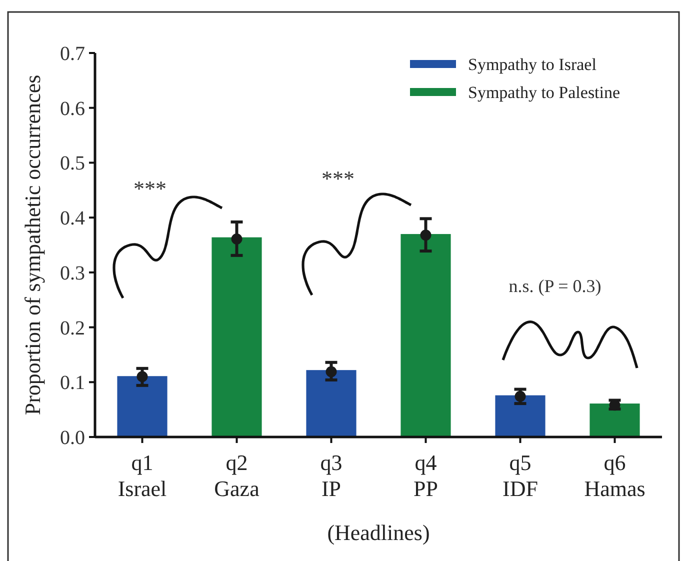 The image size is (687, 561). Describe the element at coordinates (237, 475) in the screenshot. I see `x-tick-label: q2 Gaza` at that location.